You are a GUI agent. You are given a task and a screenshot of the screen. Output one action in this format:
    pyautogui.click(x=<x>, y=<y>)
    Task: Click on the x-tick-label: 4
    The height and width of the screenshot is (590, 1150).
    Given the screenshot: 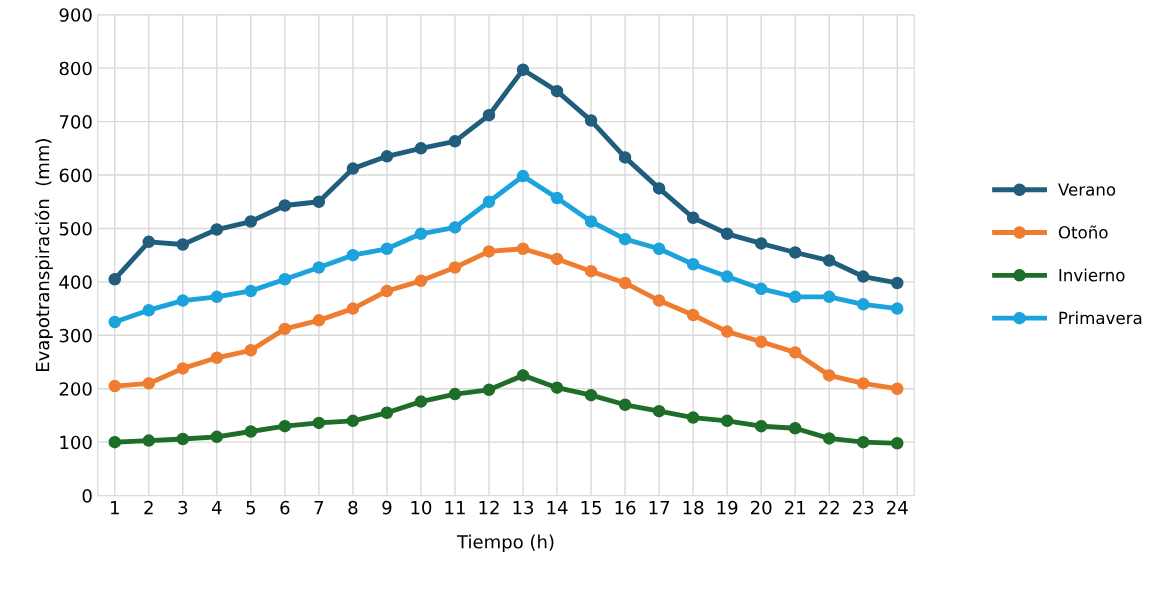 What is the action you would take?
    pyautogui.click(x=216, y=508)
    